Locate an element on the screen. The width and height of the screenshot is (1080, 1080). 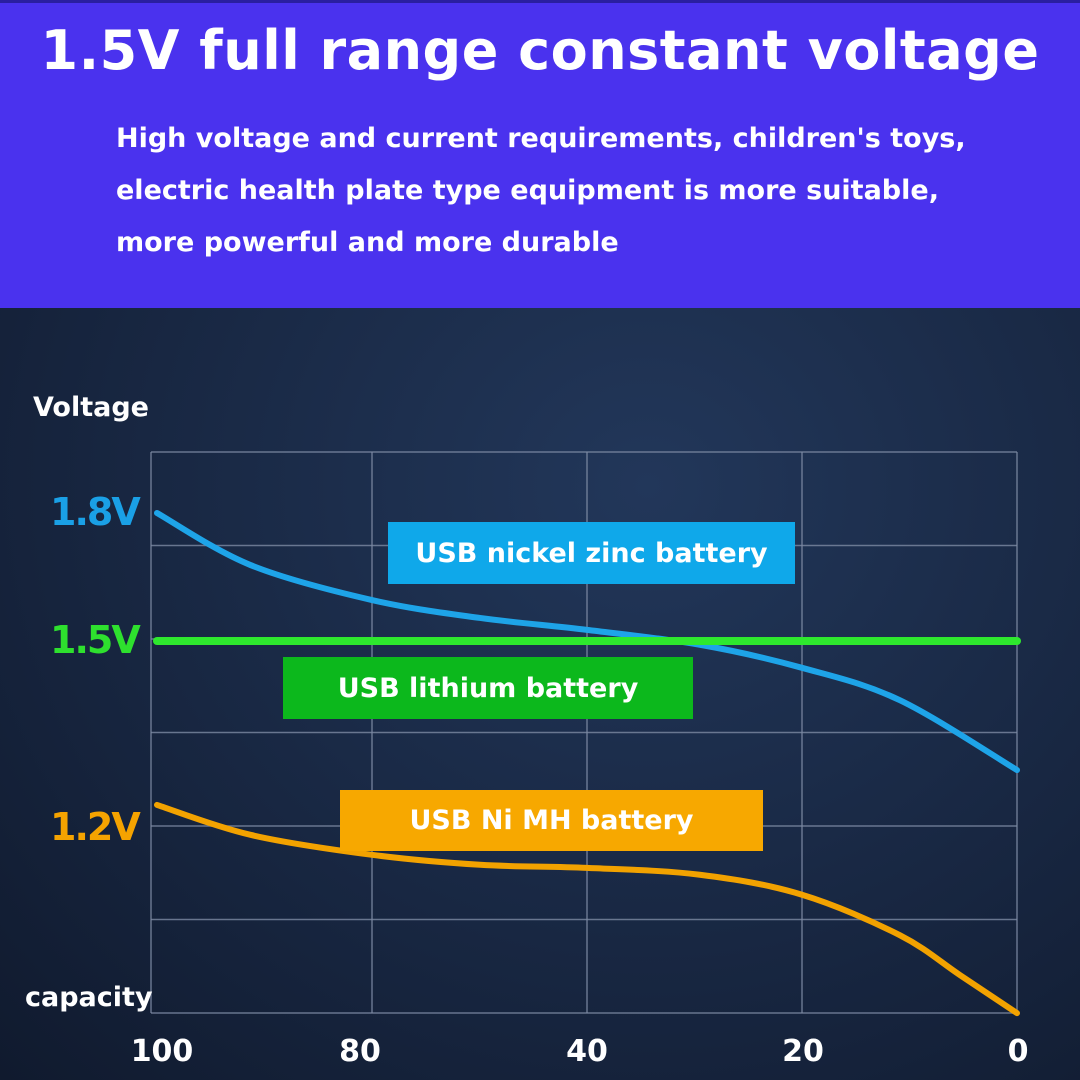
x-tick-label: 0 is located at coordinates (1018, 1051).